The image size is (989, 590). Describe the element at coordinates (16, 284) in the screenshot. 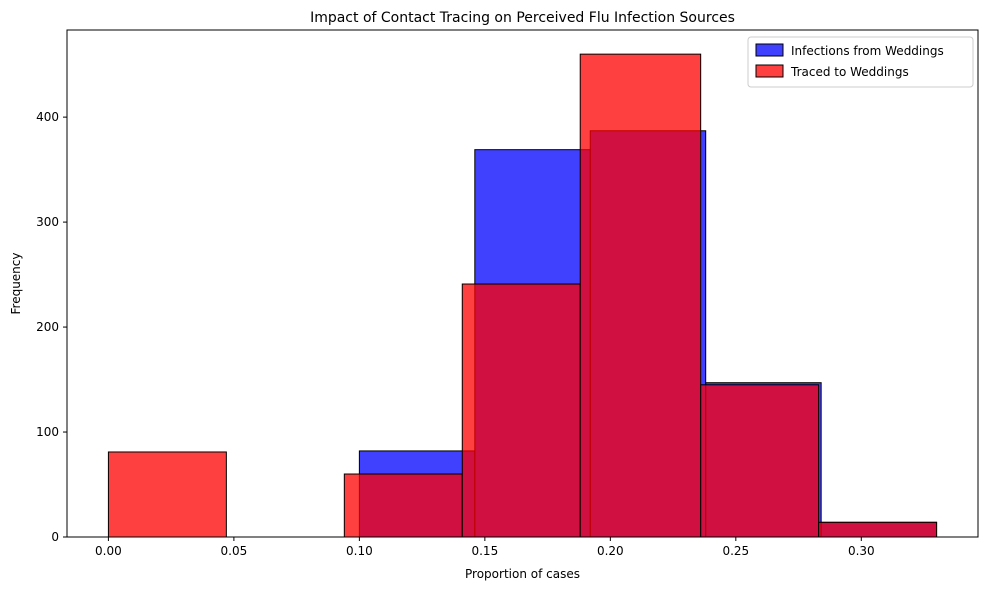

I see `y-axis-label: Frequency` at that location.